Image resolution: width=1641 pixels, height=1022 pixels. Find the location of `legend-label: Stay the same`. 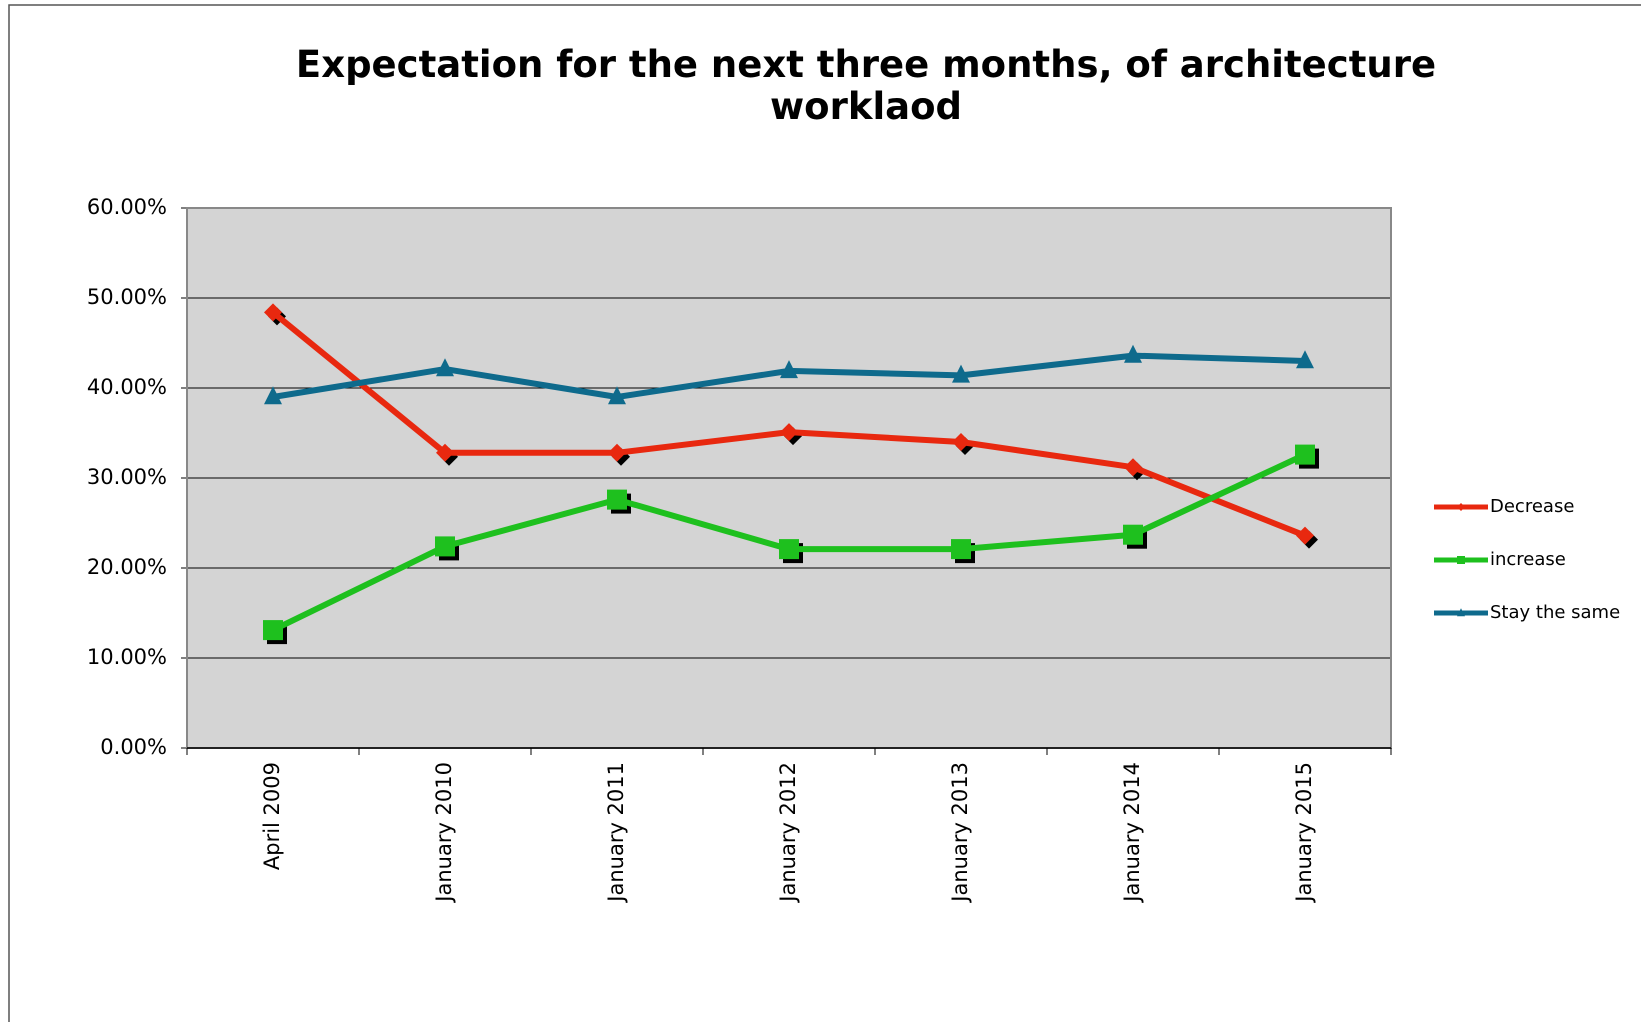

legend-label: Stay the same is located at coordinates (1555, 612).